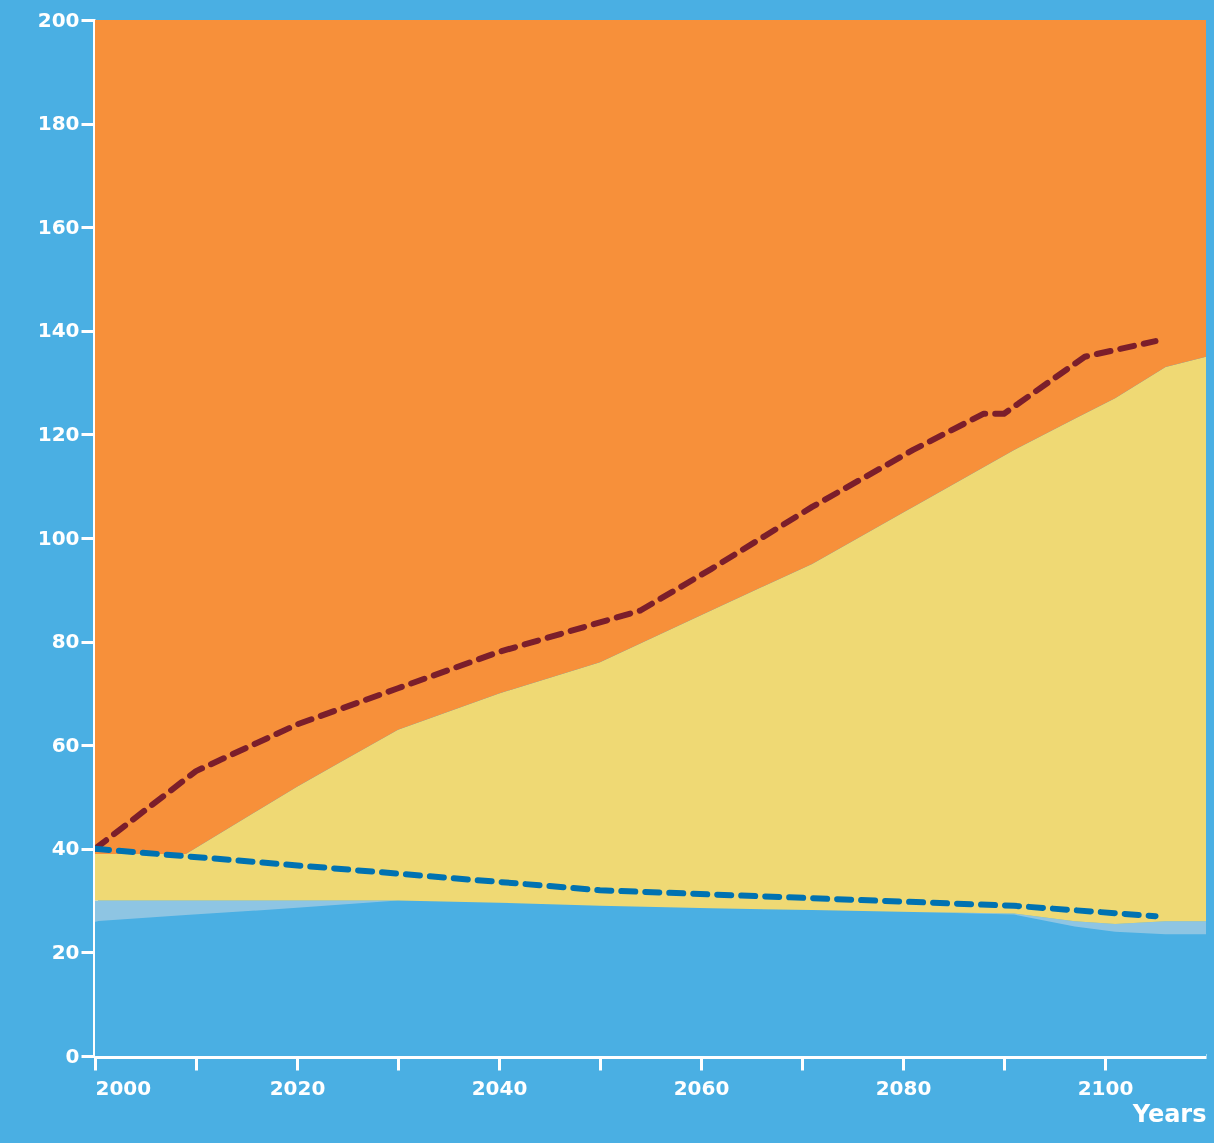  Describe the element at coordinates (903, 1087) in the screenshot. I see `x-tick-label: 2080` at that location.